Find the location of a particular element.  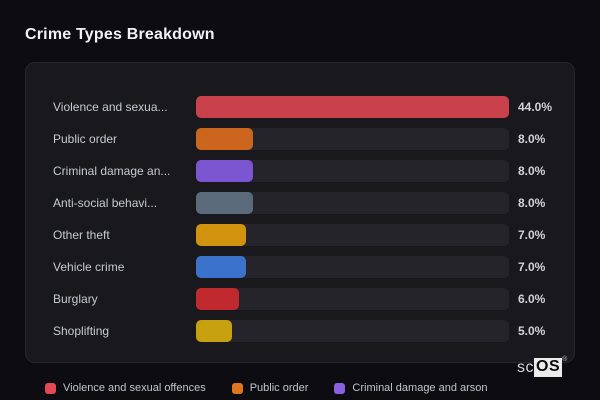

bar-category-label: Public order is located at coordinates (85, 139).